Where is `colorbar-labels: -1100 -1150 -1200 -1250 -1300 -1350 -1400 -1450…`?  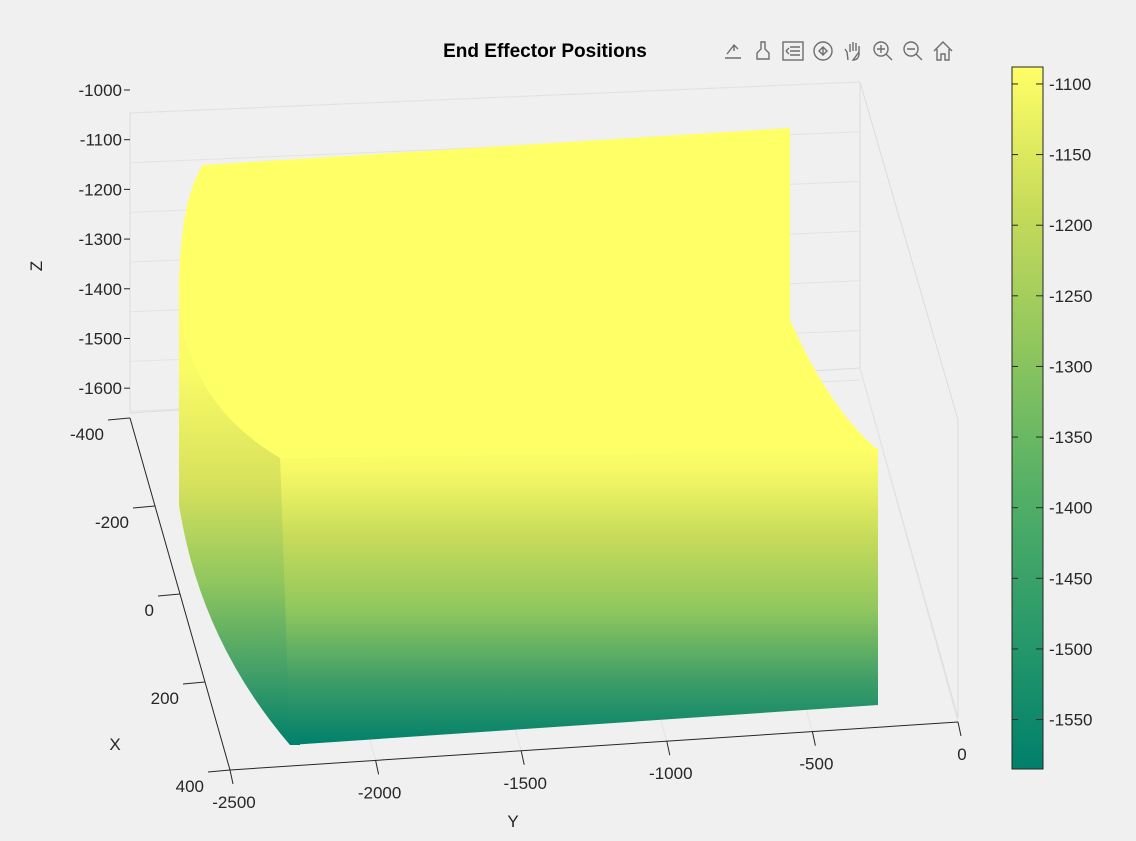
colorbar-labels: -1100 -1150 -1200 -1250 -1300 -1350 -1400 -1450… is located at coordinates (1070, 402).